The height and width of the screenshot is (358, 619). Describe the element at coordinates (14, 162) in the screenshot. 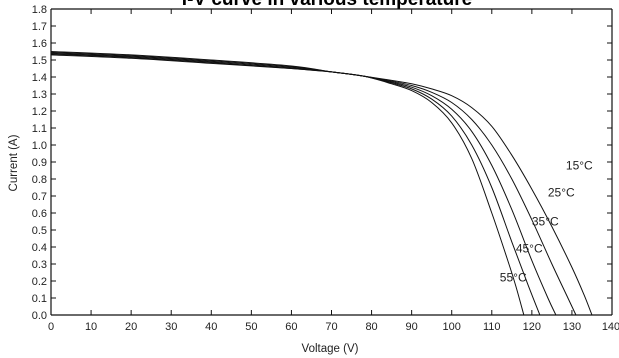

I see `y-axis-label: Current (A)` at that location.